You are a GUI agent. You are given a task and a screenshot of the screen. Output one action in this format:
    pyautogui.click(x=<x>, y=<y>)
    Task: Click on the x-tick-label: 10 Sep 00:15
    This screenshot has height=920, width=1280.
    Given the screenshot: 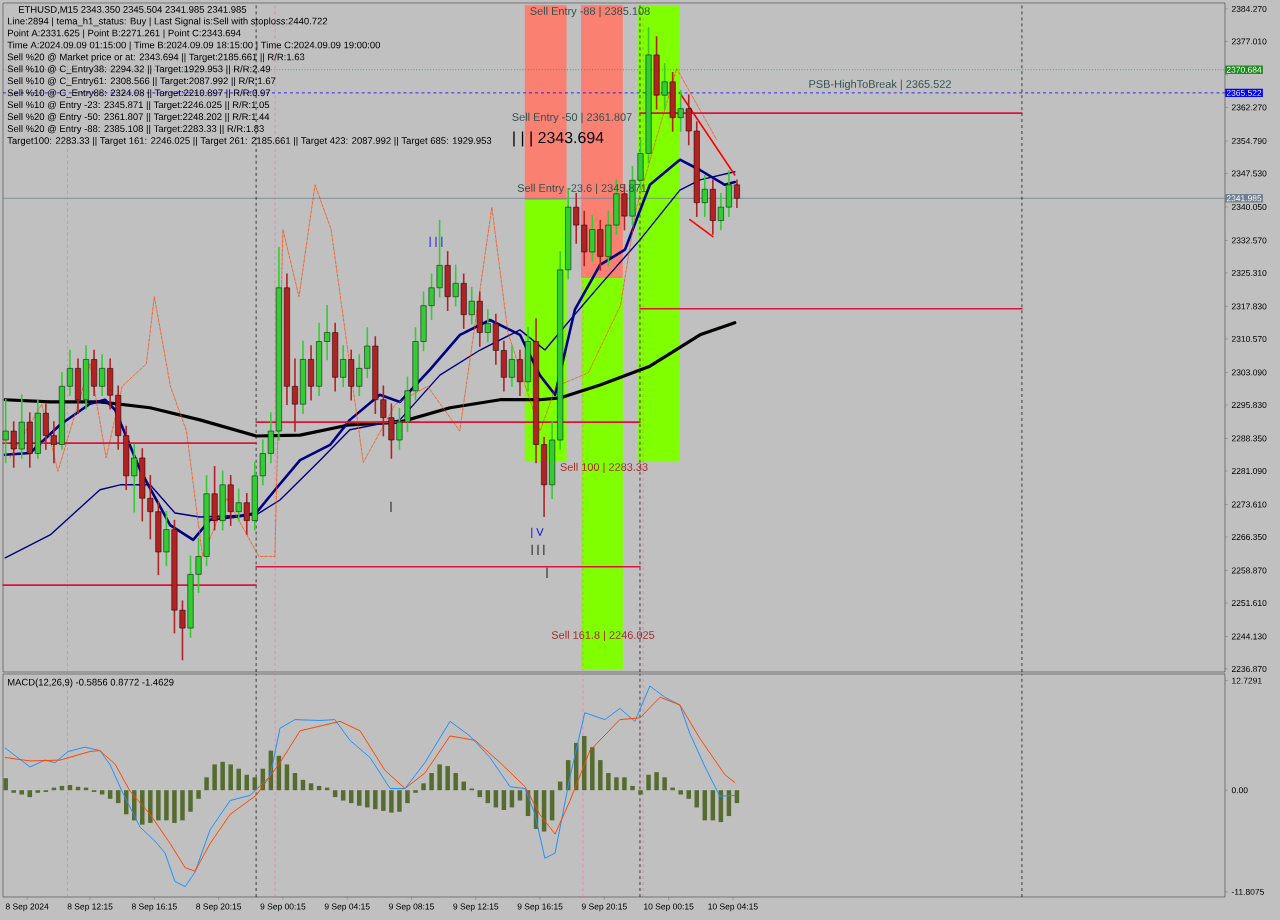 What is the action you would take?
    pyautogui.click(x=669, y=907)
    